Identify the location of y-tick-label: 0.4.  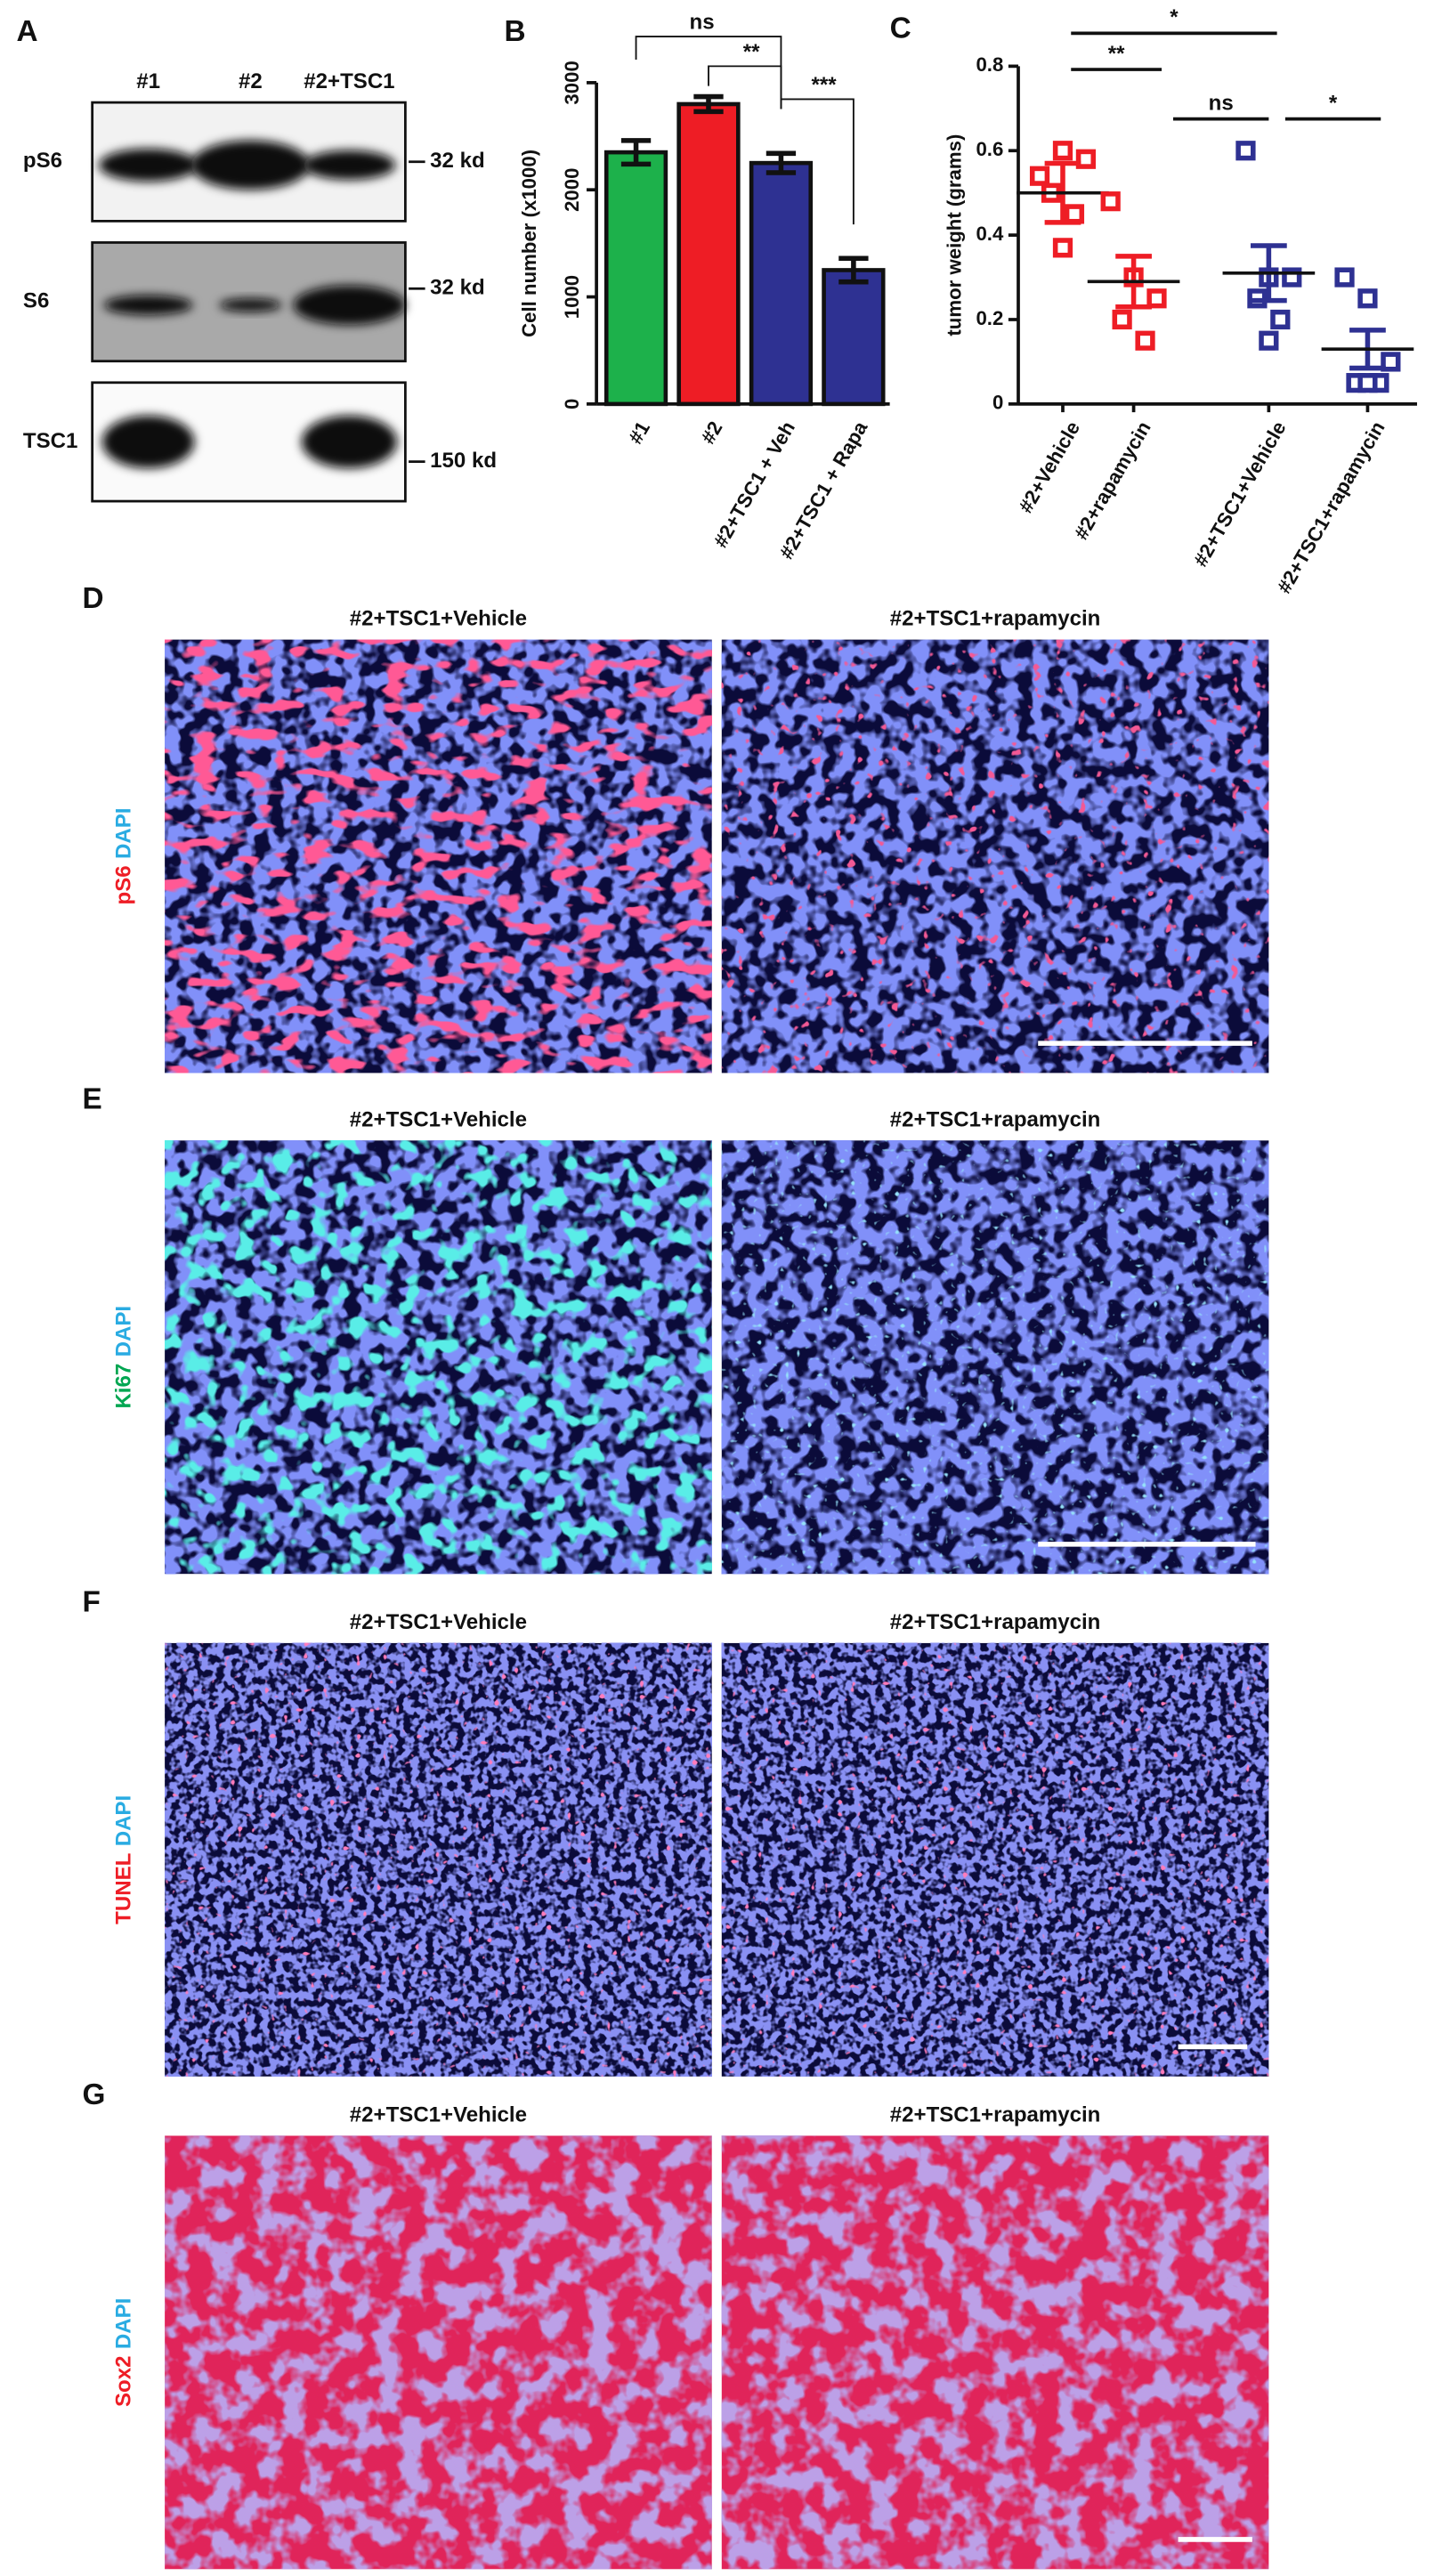
(990, 234).